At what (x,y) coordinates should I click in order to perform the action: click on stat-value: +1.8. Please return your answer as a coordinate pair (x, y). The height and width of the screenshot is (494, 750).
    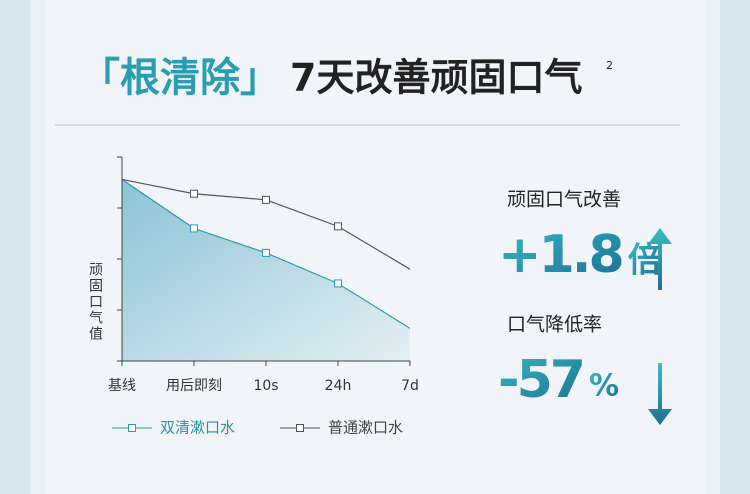
    Looking at the image, I should click on (560, 255).